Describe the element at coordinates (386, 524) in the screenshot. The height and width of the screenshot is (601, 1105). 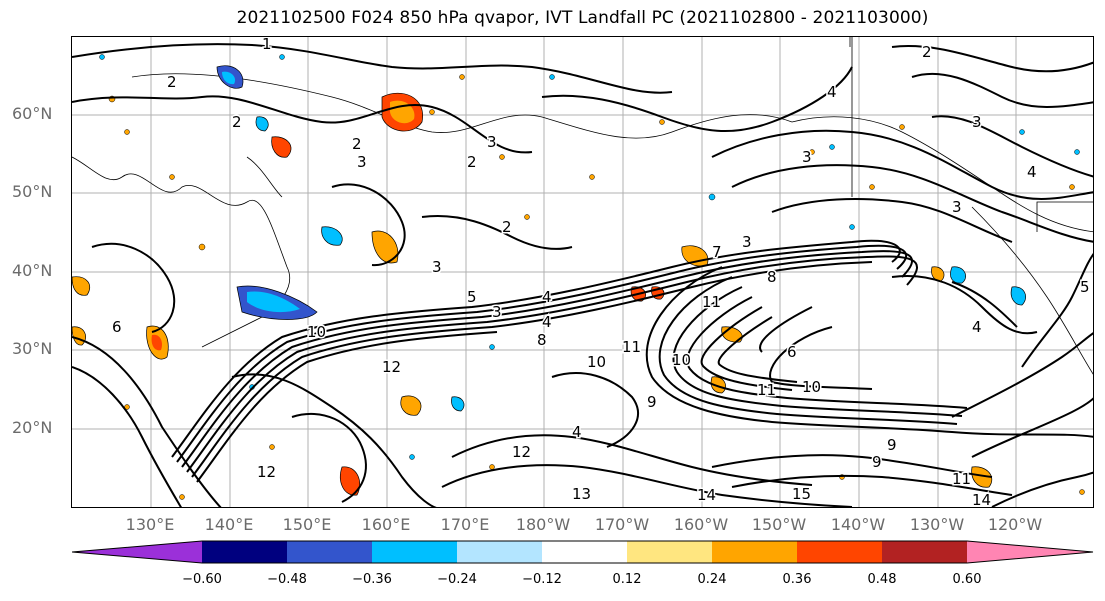
I see `lon-label-160e: 160°E` at that location.